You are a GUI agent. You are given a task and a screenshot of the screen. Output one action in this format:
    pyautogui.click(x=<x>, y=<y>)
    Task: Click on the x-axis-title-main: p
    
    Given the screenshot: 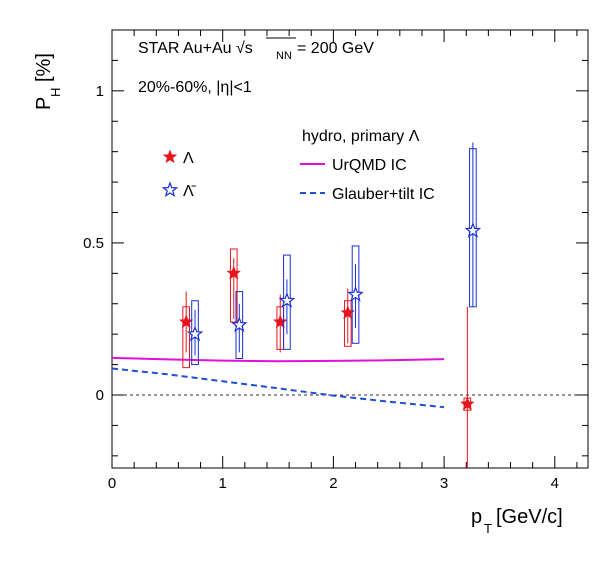 What is the action you would take?
    pyautogui.click(x=476, y=517)
    